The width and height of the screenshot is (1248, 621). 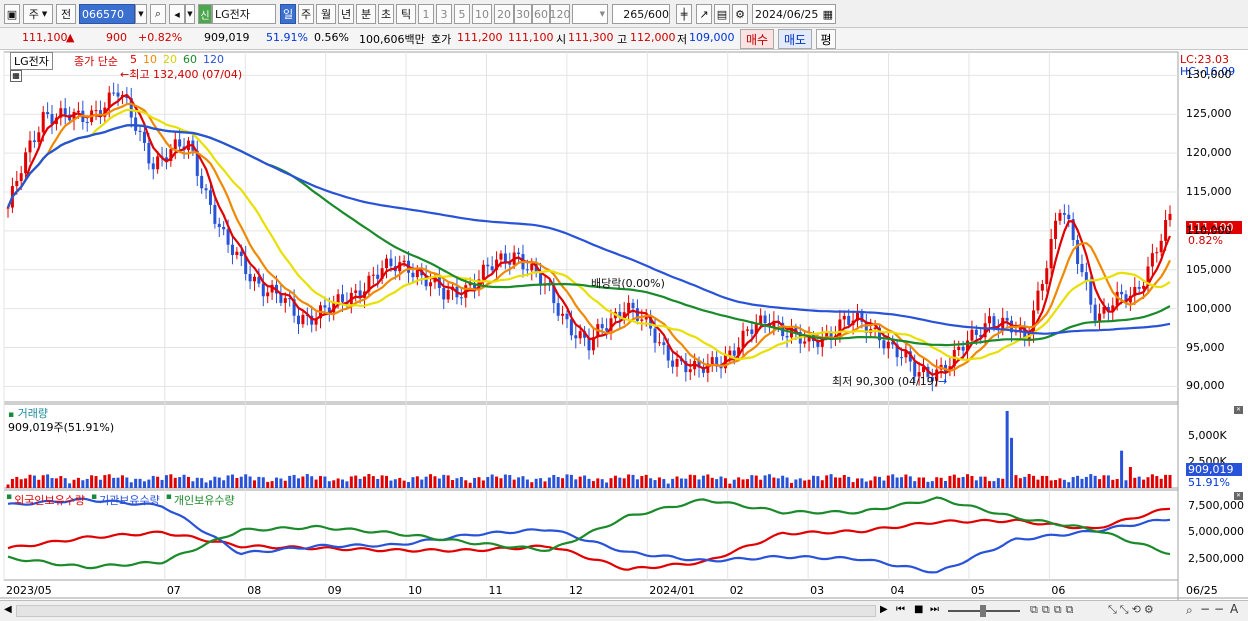 I want to click on search-icon: ⌕, so click(x=158, y=14).